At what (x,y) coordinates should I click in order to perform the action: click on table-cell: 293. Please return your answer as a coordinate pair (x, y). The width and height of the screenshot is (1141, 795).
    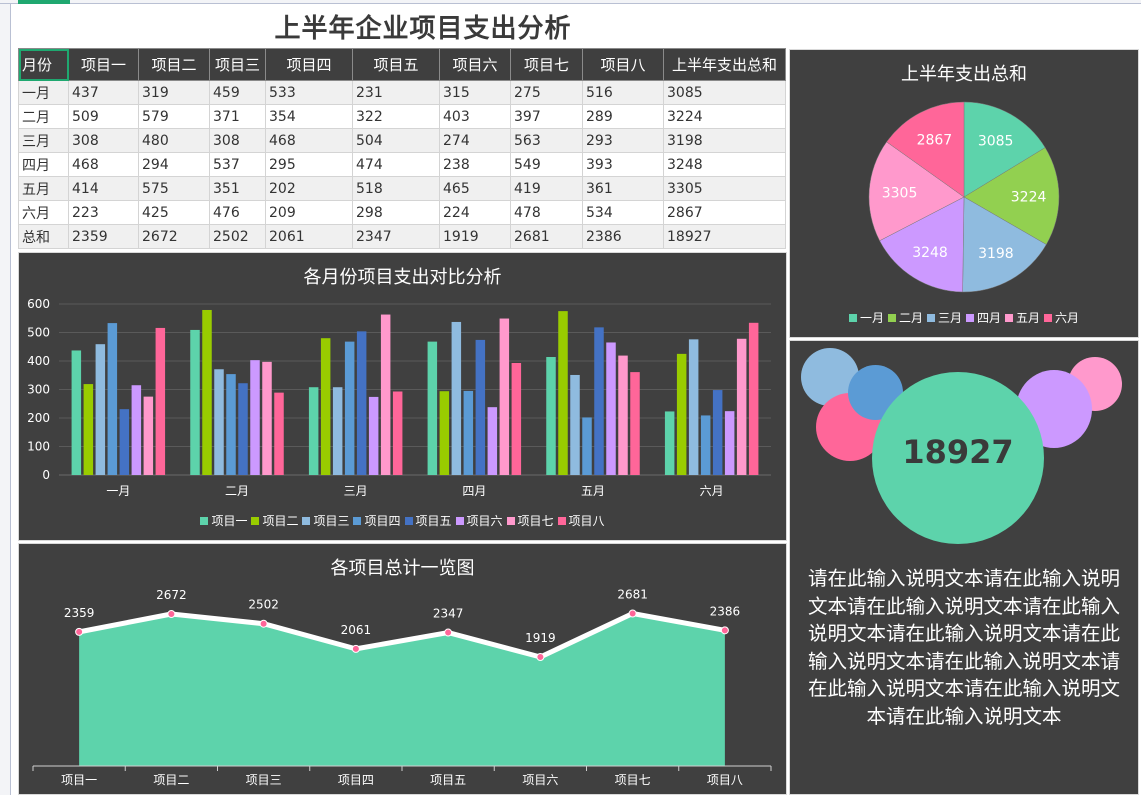
    Looking at the image, I should click on (623, 140).